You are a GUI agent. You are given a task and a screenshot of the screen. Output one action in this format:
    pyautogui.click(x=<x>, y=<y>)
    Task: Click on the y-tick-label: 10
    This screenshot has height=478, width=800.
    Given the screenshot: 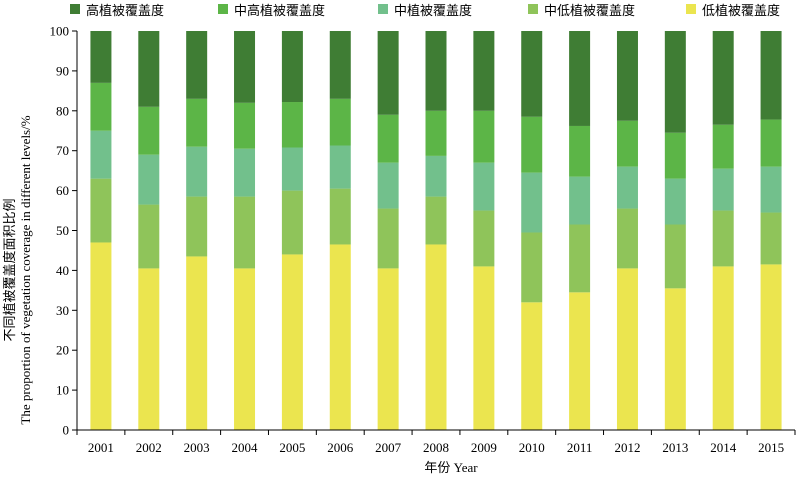 What is the action you would take?
    pyautogui.click(x=62, y=390)
    